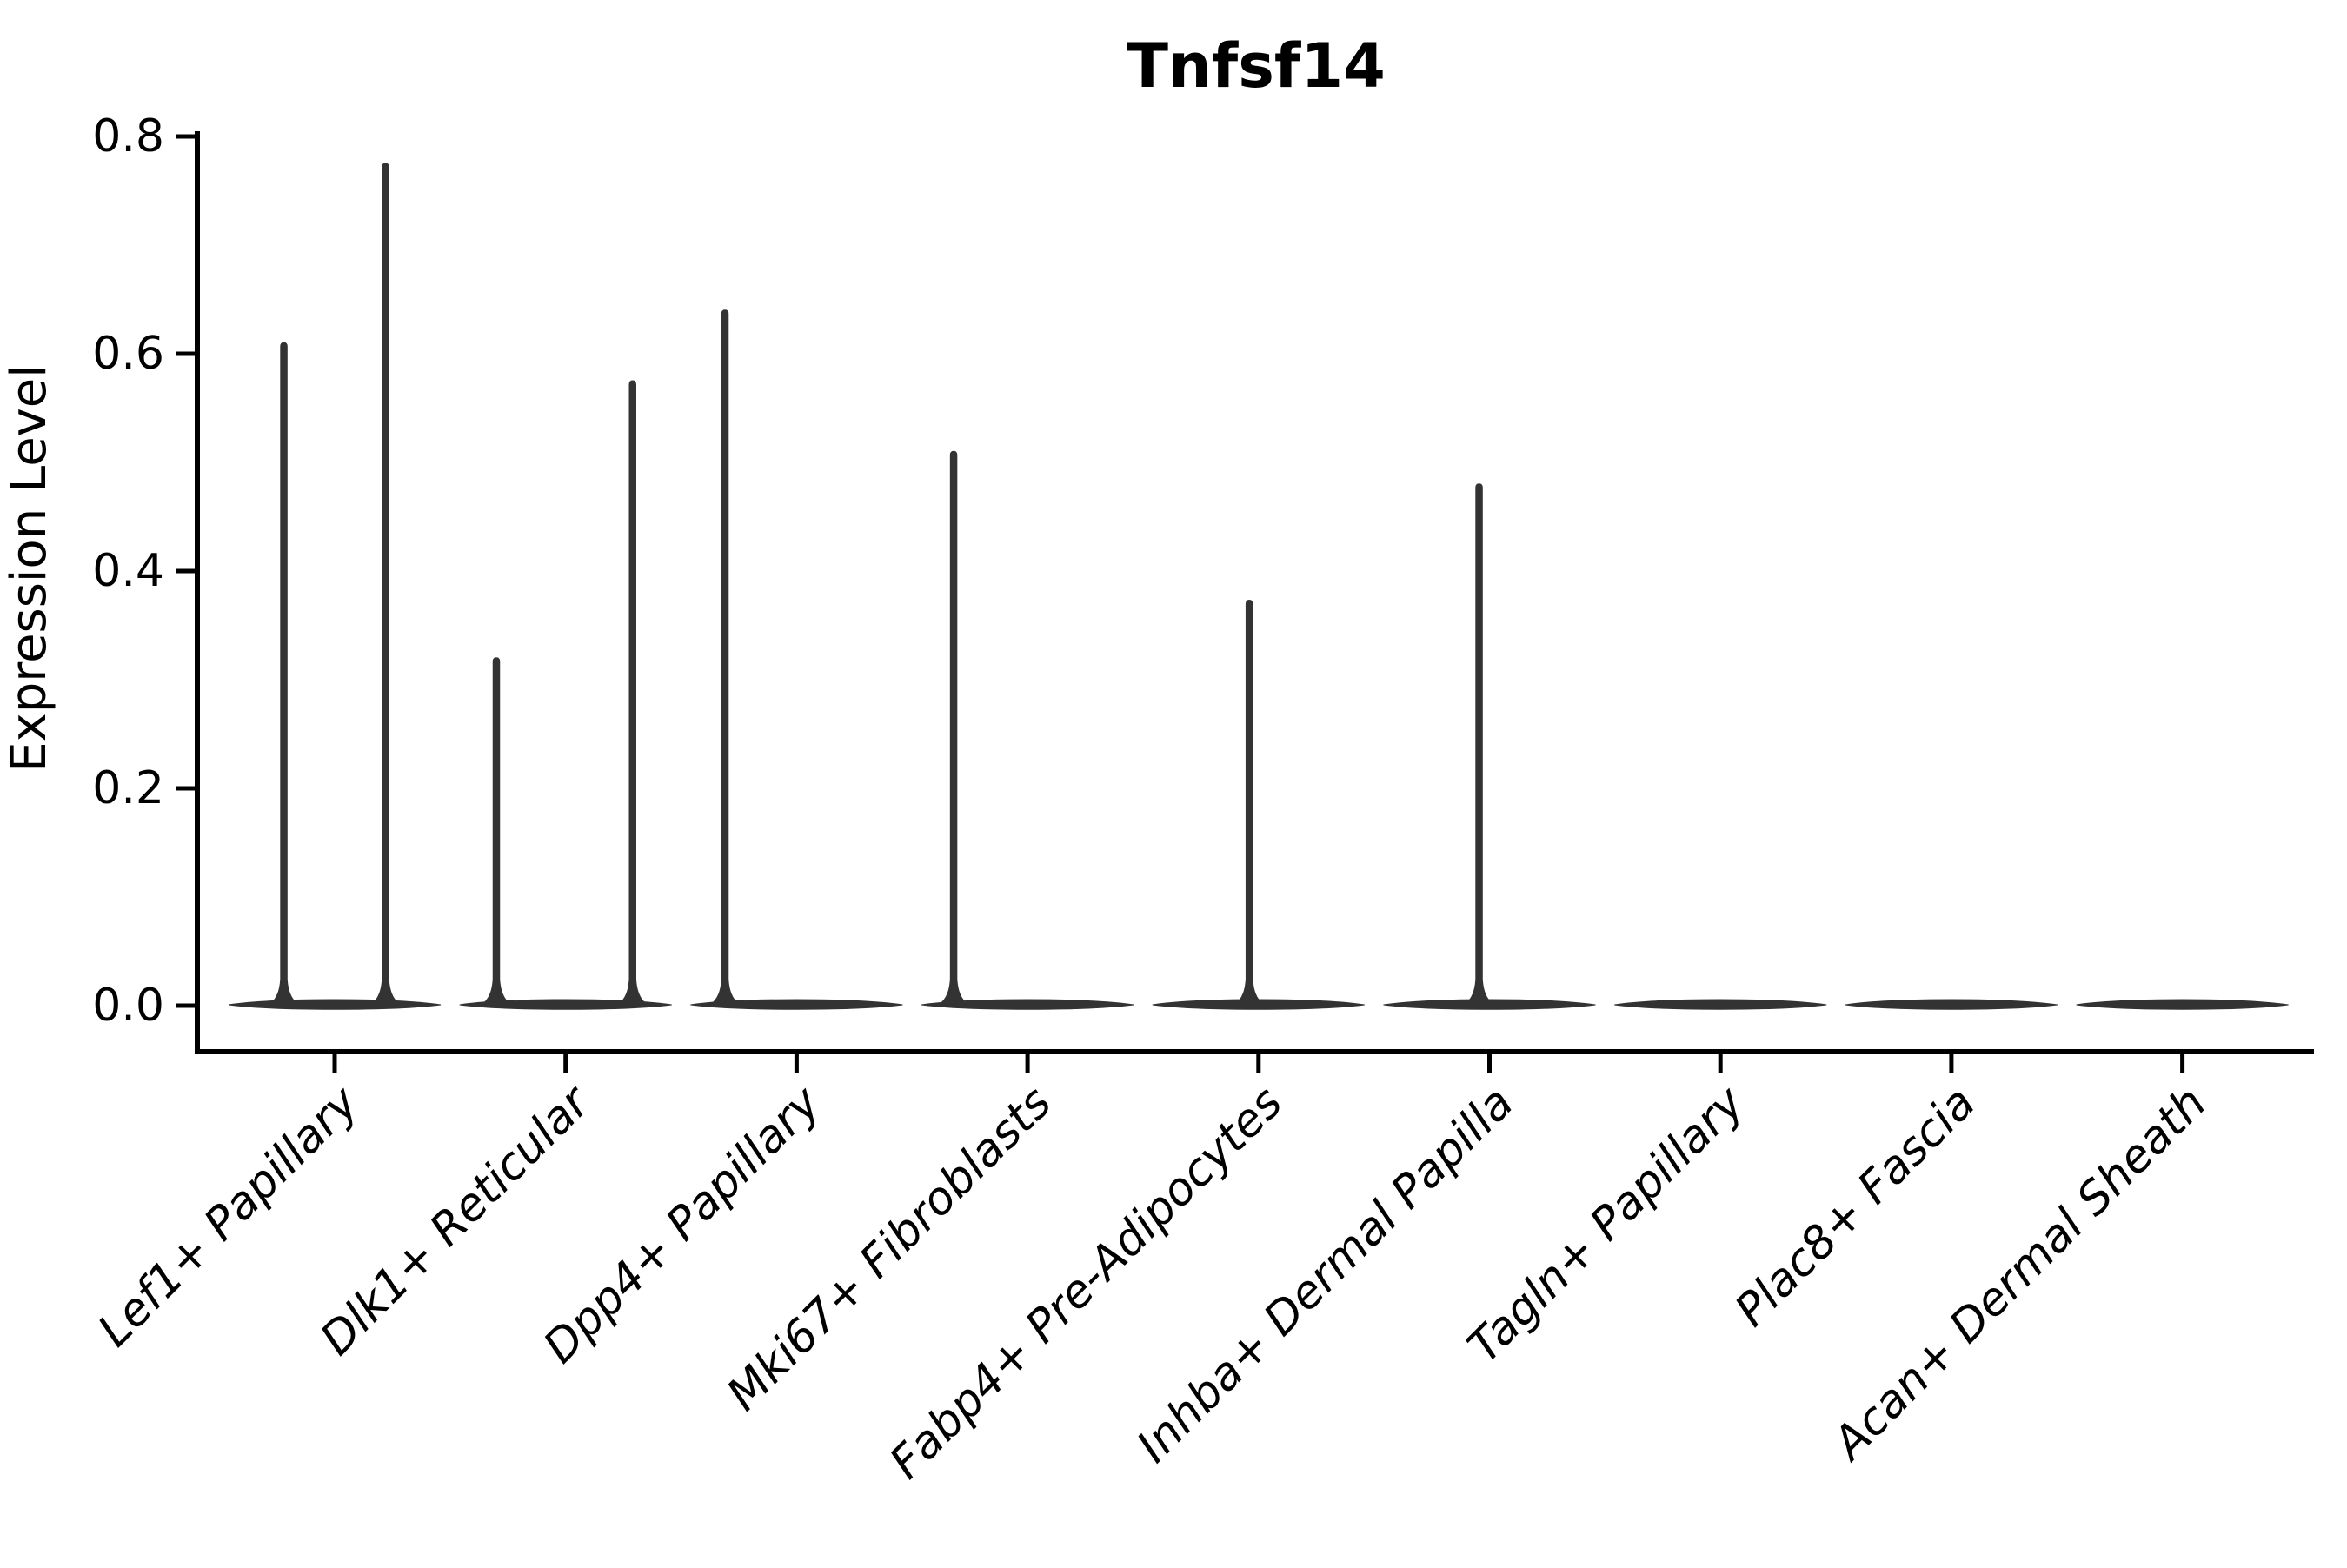 This screenshot has width=2347, height=1568. I want to click on y-axis-label: Expression Level, so click(29, 568).